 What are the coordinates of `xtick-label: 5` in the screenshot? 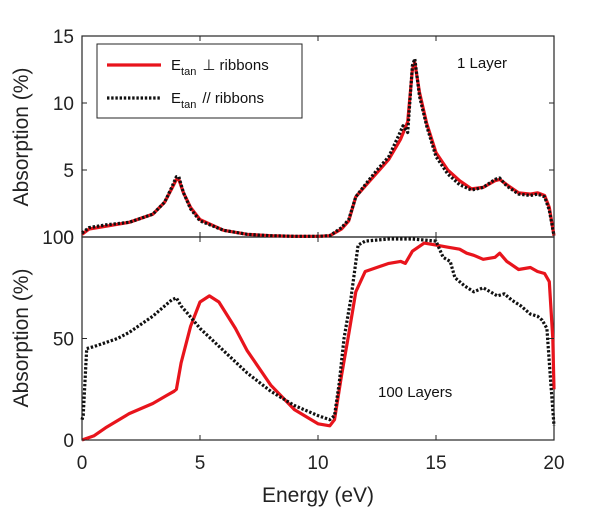 It's located at (200, 463).